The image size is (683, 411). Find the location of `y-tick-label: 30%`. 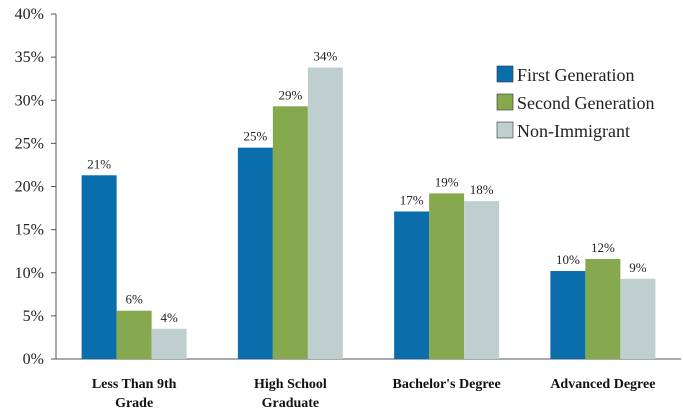

y-tick-label: 30% is located at coordinates (29, 100).